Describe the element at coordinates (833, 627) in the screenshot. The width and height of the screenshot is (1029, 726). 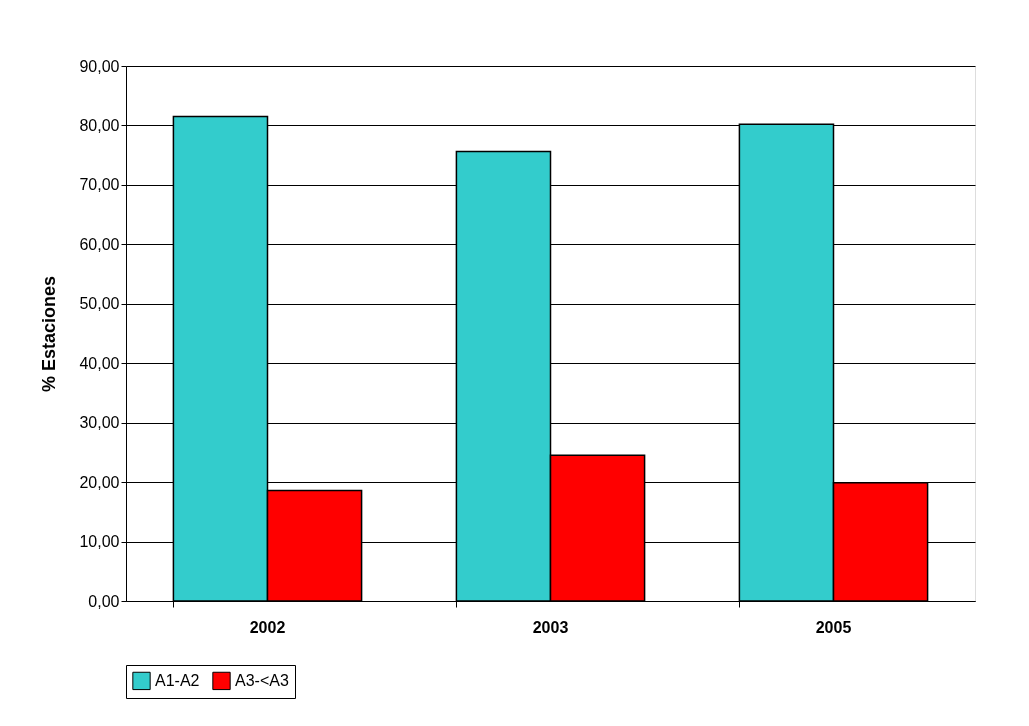
I see `x-tick-label: 2005` at that location.